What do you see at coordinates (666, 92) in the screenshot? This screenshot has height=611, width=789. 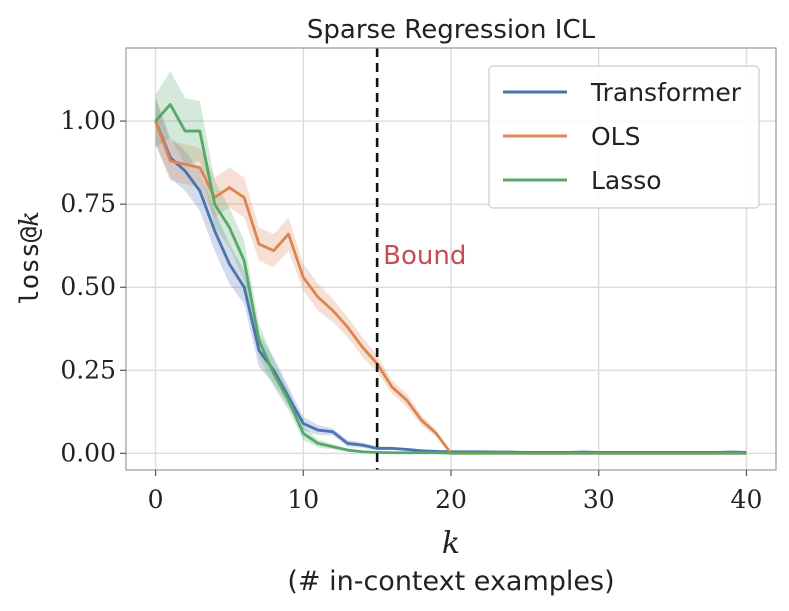 I see `transformer-legend-label: Transformer` at bounding box center [666, 92].